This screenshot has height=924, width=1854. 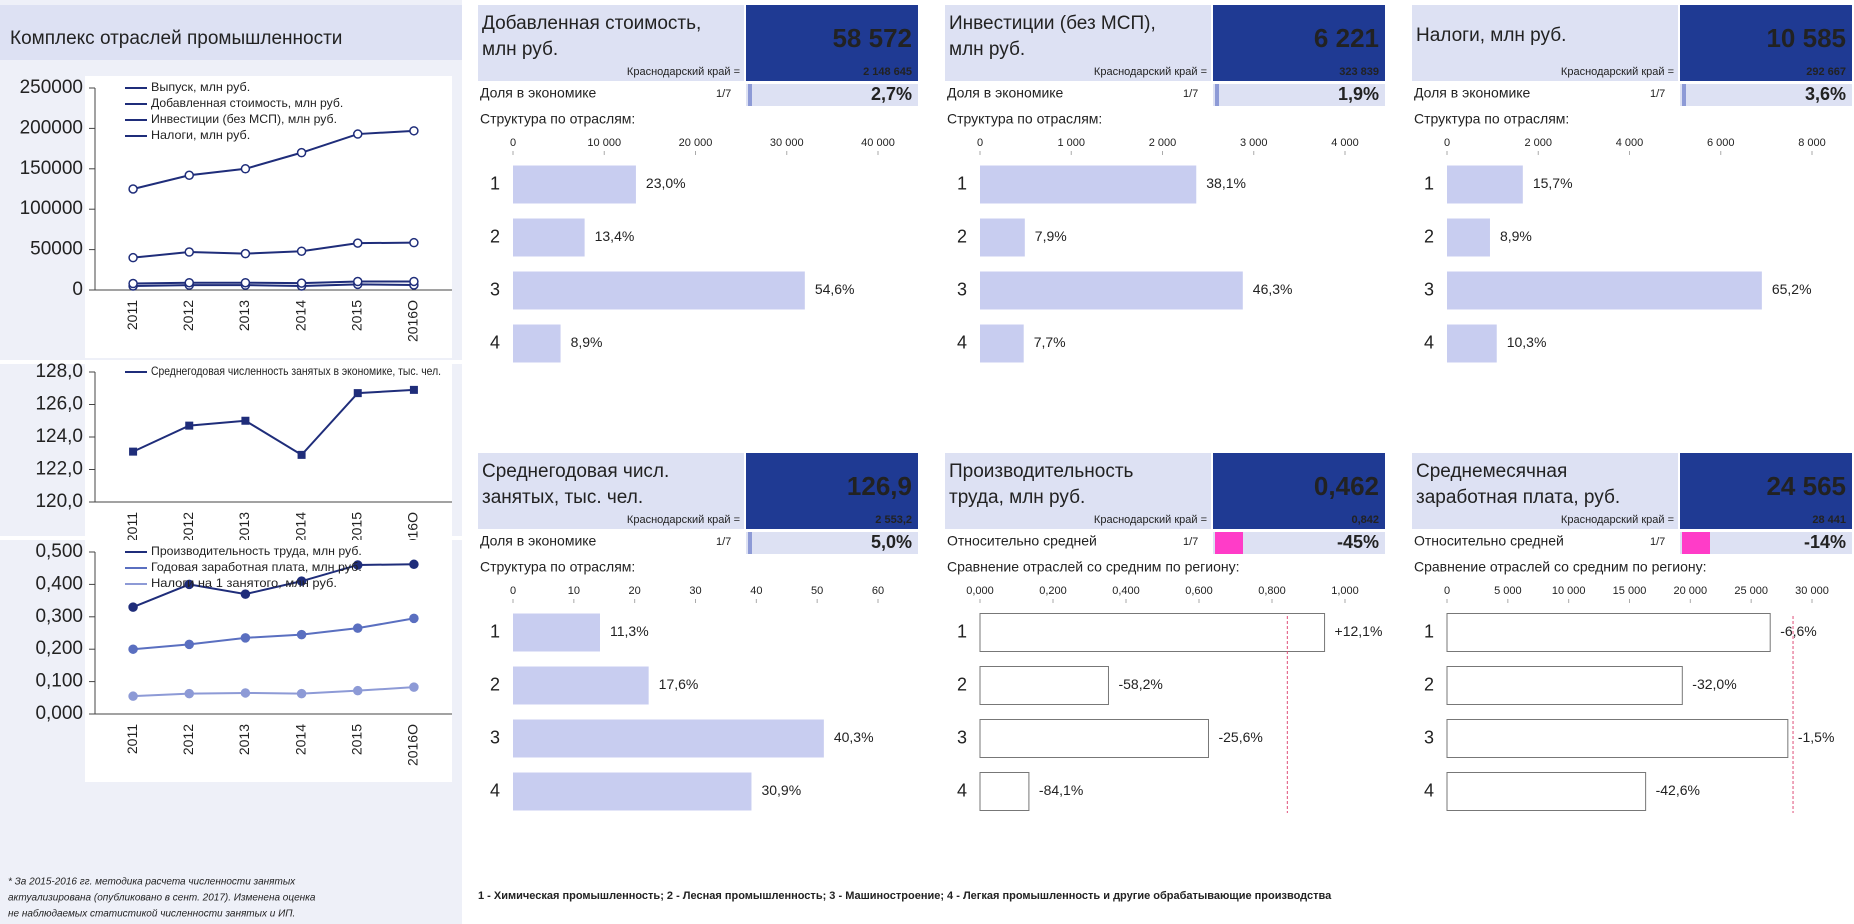 What do you see at coordinates (1569, 591) in the screenshot?
I see `x-tick-label: 10 000` at bounding box center [1569, 591].